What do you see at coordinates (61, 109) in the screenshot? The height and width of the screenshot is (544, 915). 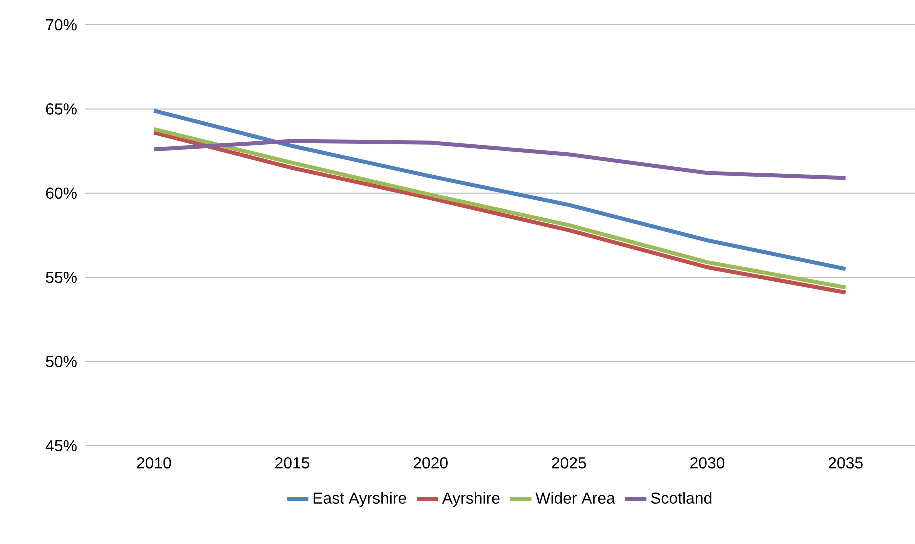 I see `y-tick-label: 65%` at bounding box center [61, 109].